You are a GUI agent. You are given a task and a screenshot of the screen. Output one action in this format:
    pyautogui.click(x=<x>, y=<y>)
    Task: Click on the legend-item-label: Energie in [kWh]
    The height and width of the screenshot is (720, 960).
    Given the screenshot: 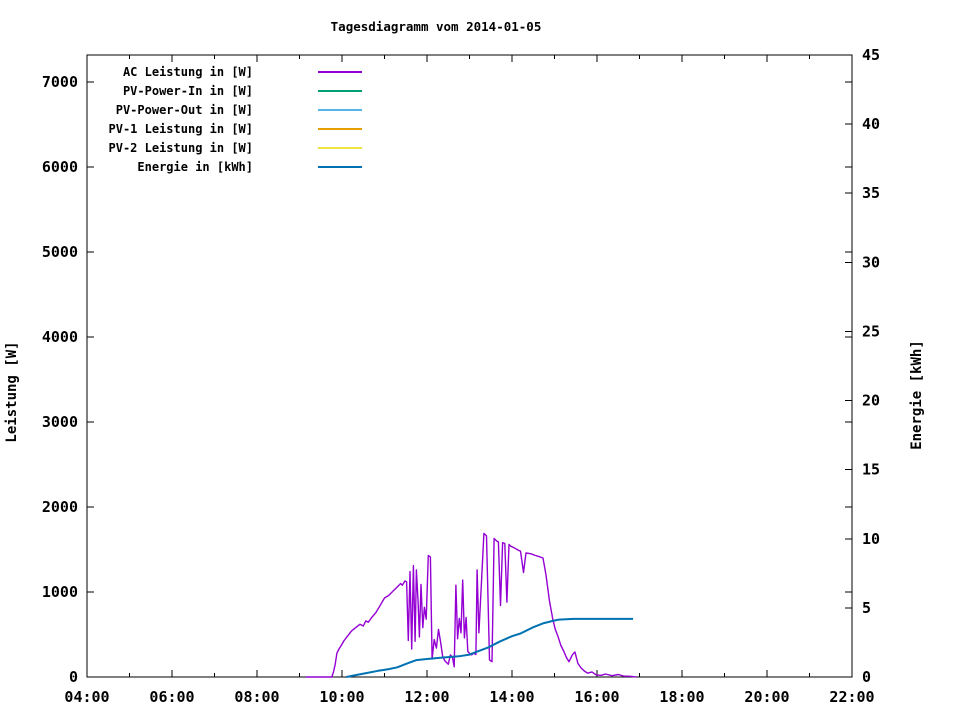 What is the action you would take?
    pyautogui.click(x=195, y=167)
    